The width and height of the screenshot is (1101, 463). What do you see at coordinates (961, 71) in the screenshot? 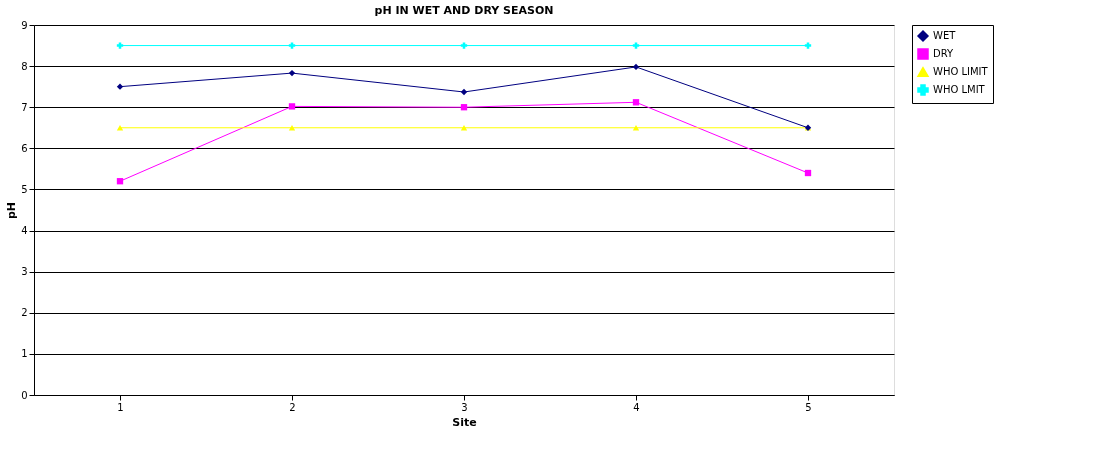
I see `legend-label: WHO LIMIT` at bounding box center [961, 71].